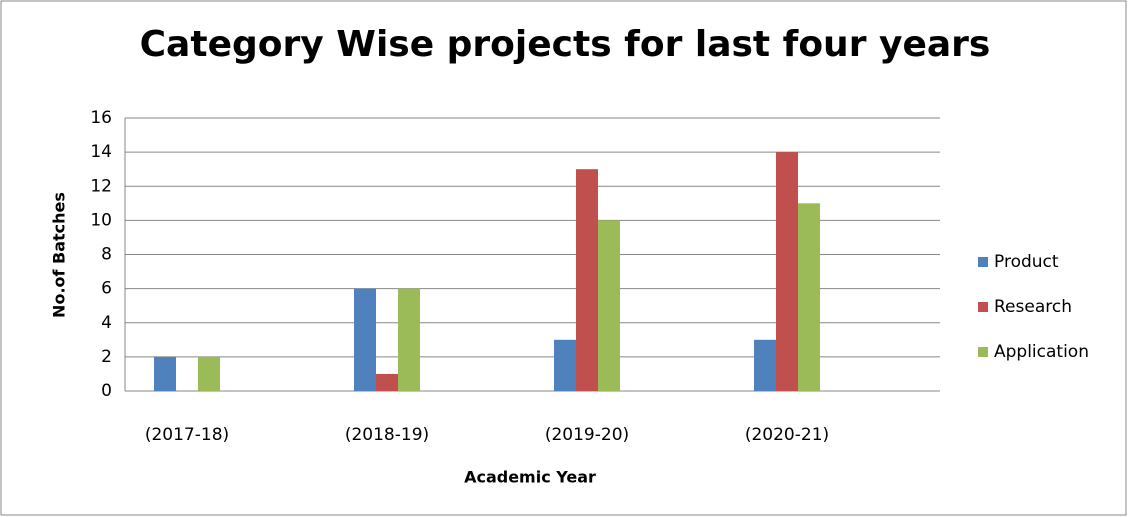 The width and height of the screenshot is (1128, 517). I want to click on y-tick-label: 16, so click(101, 118).